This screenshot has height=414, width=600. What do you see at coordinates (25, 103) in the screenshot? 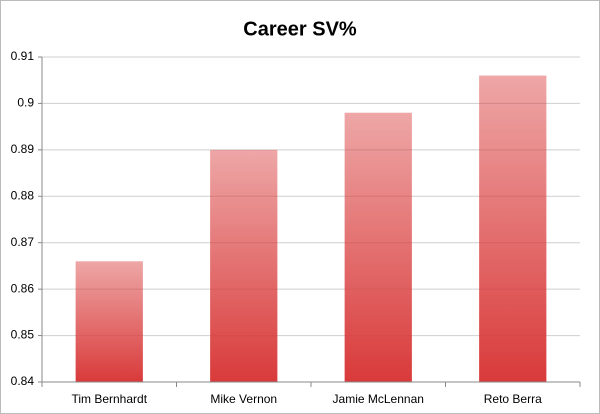
I see `y-tick-label: 0.9` at bounding box center [25, 103].